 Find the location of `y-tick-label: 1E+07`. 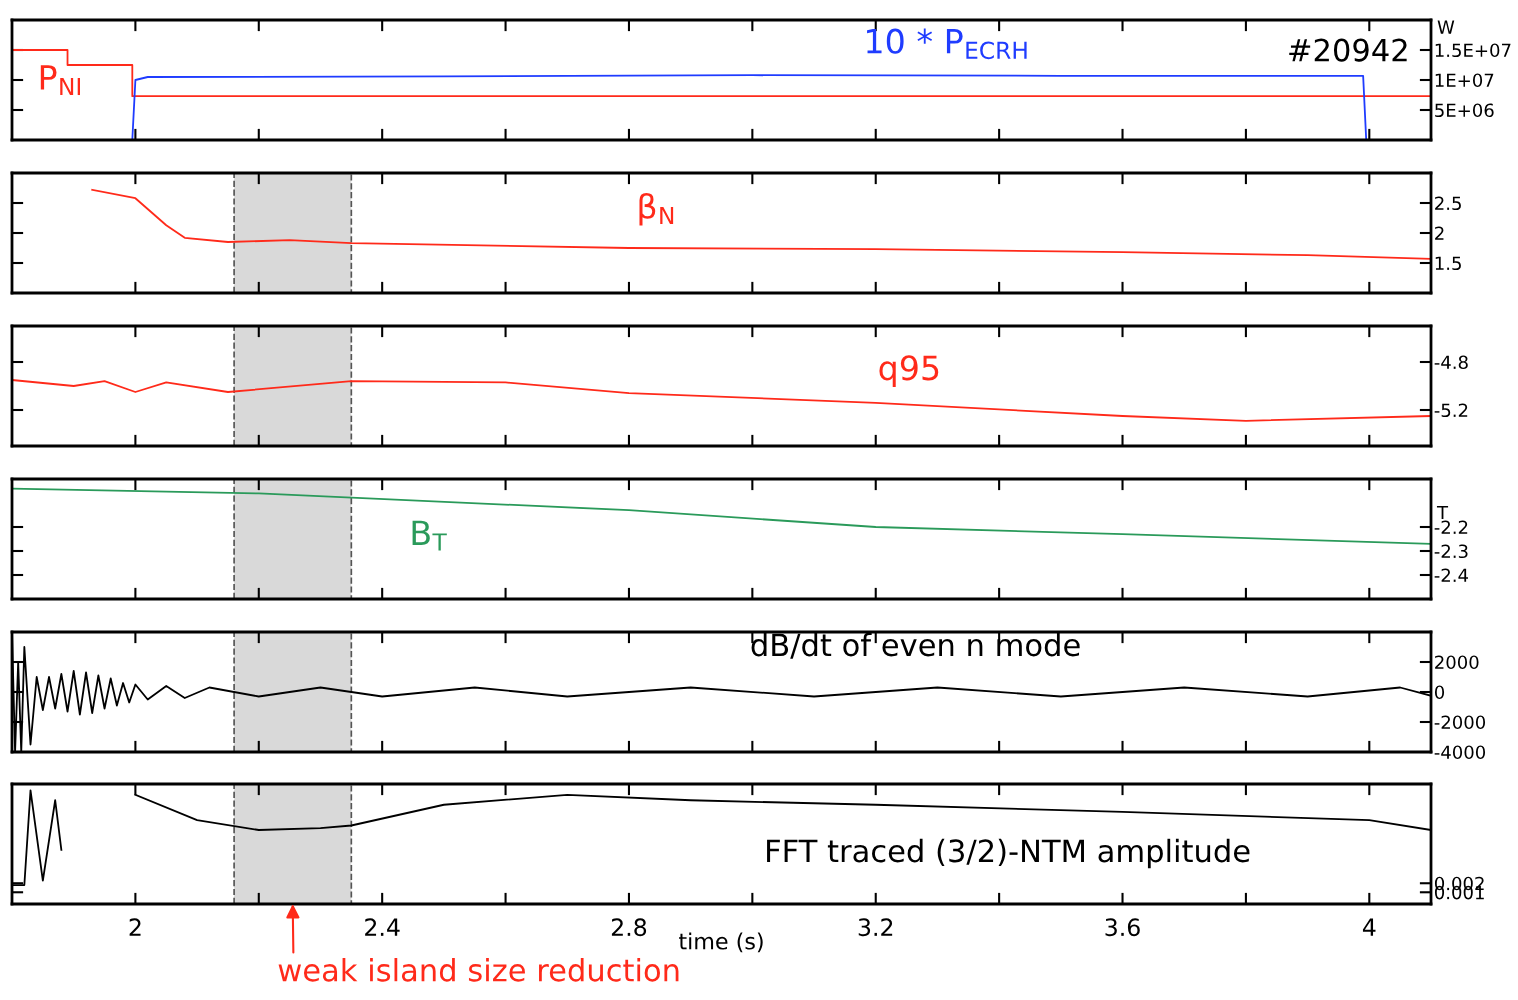

y-tick-label: 1E+07 is located at coordinates (1464, 80).